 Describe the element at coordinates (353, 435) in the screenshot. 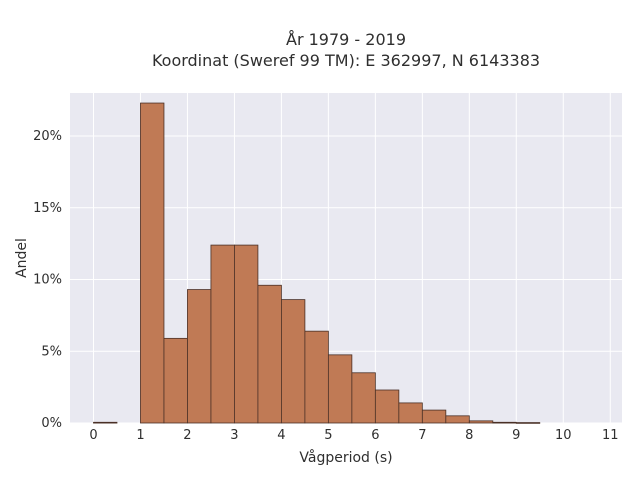

I see `x-axis-ticks: 0 1 2 3 4 5 6 7 8 9 10 11` at that location.